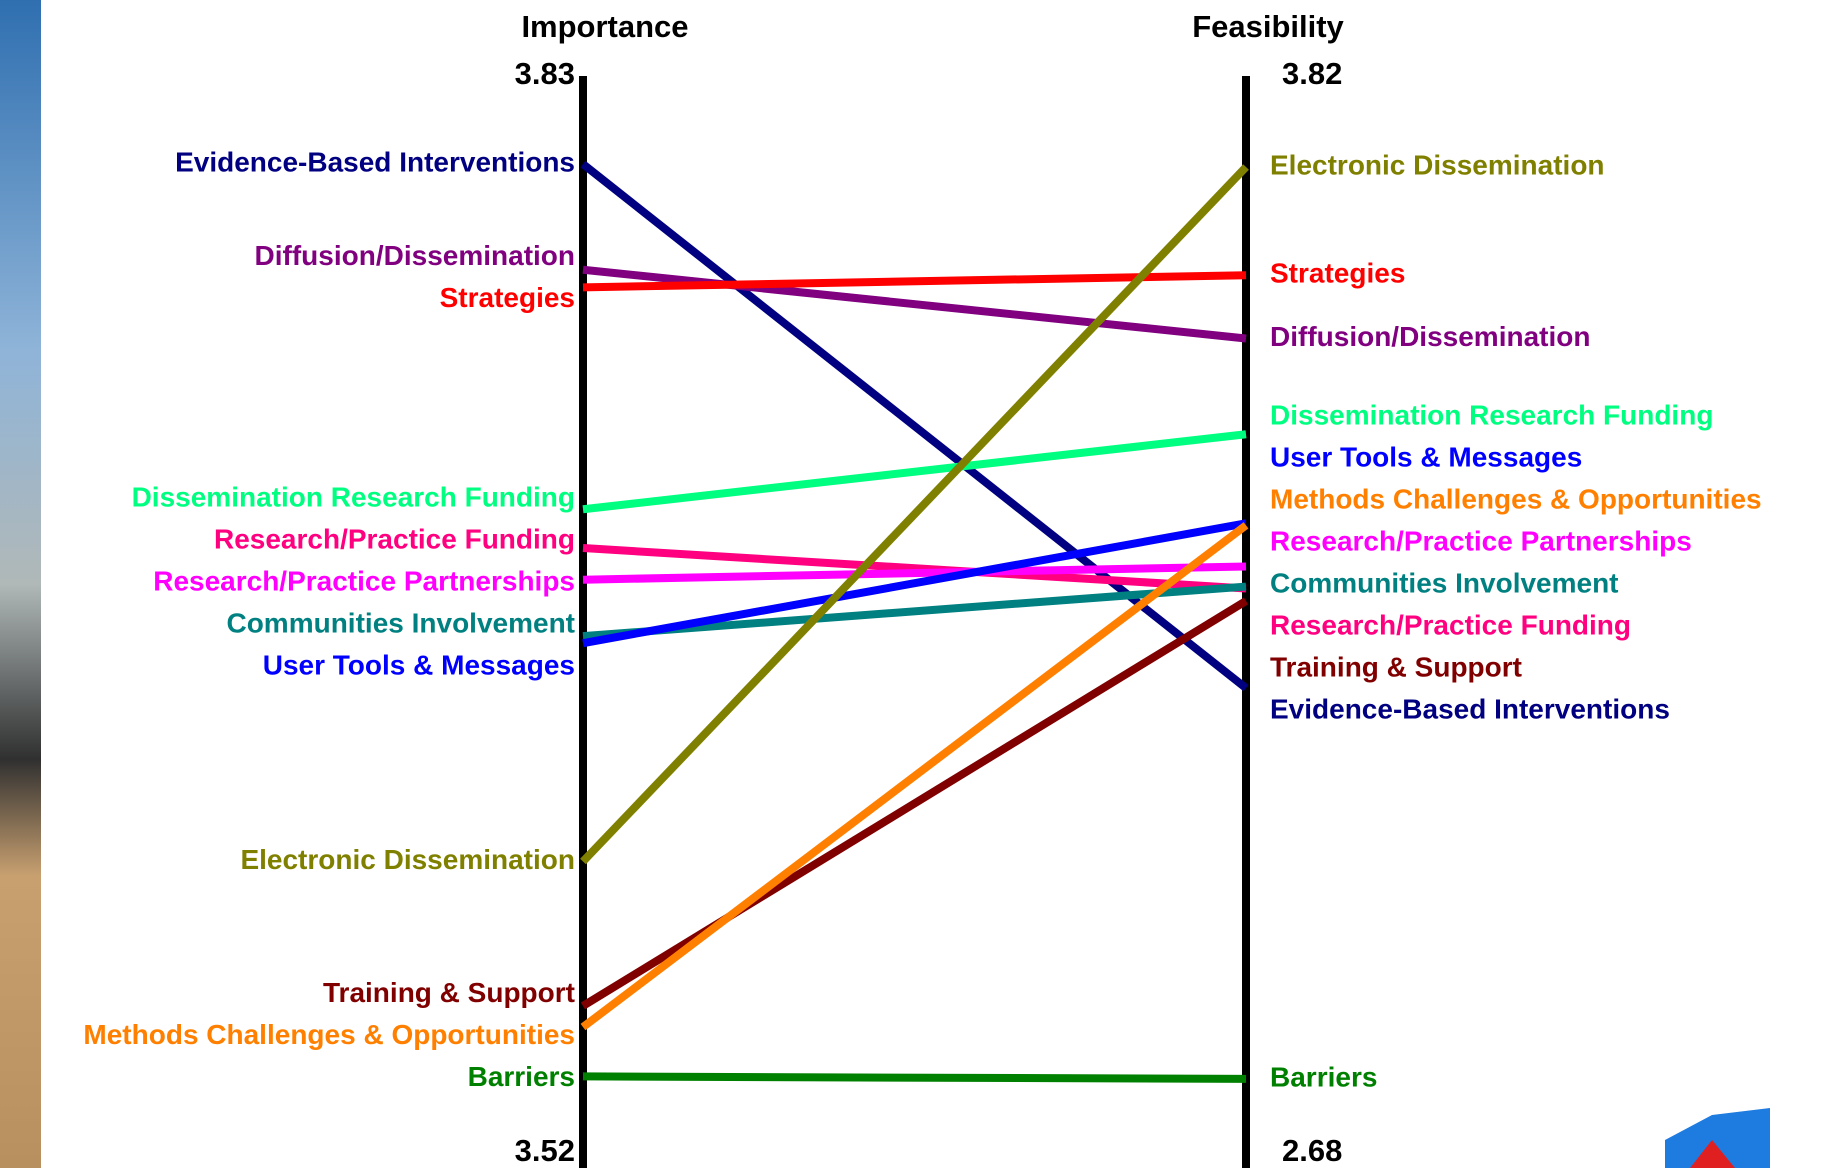 Image resolution: width=1830 pixels, height=1168 pixels. I want to click on y-tick-label: 3.52, so click(545, 1150).